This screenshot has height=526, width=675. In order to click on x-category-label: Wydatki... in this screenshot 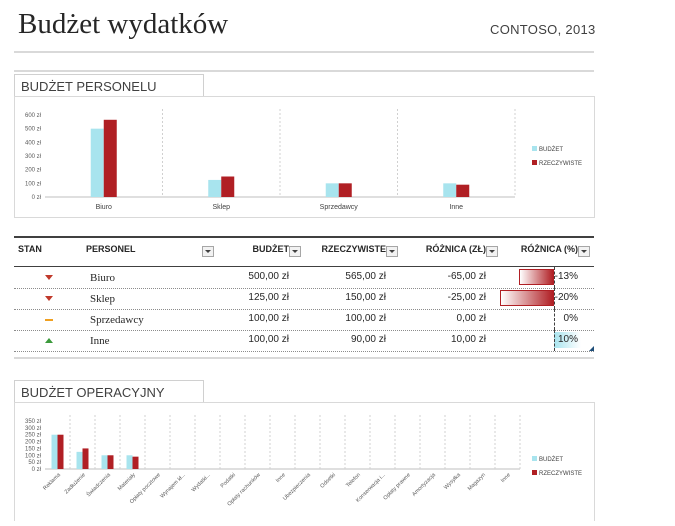, I will do `click(202, 483)`.